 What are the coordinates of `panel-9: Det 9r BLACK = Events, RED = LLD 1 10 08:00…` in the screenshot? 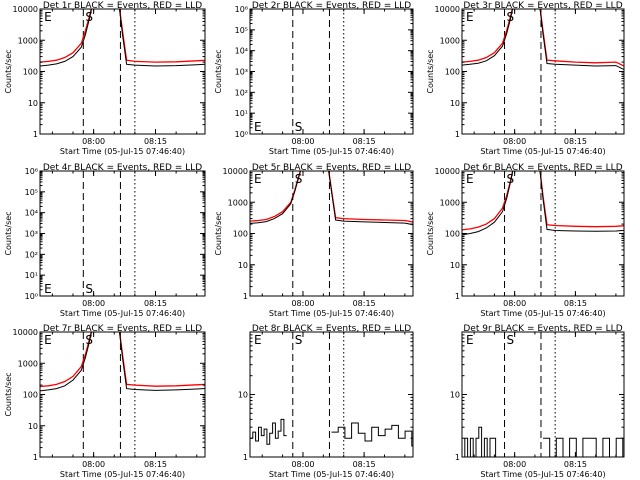 It's located at (537, 401).